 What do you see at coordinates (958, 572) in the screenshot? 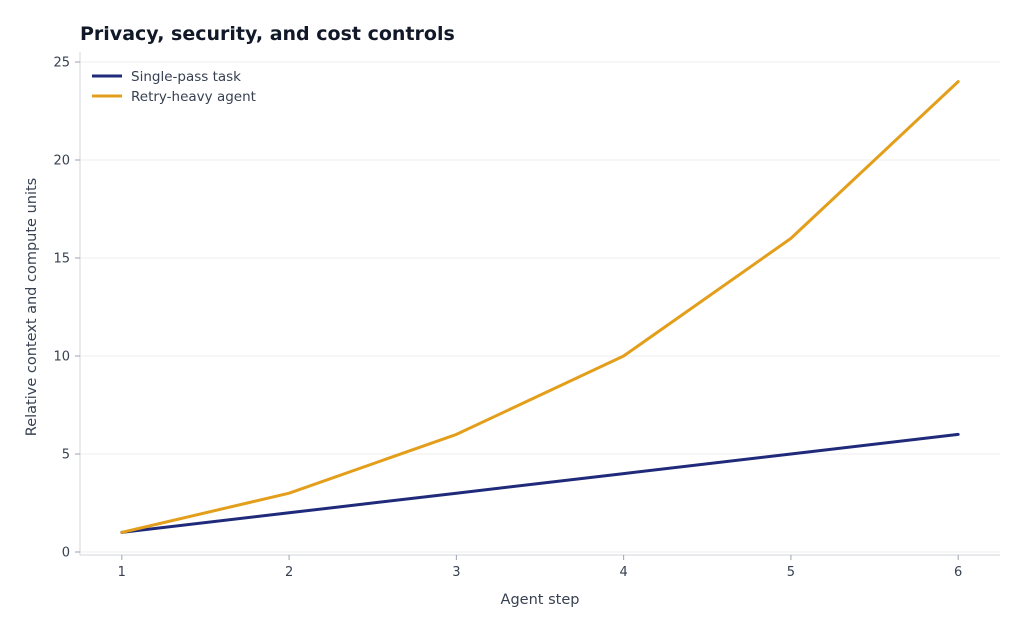
I see `x-tick-label: 6` at bounding box center [958, 572].